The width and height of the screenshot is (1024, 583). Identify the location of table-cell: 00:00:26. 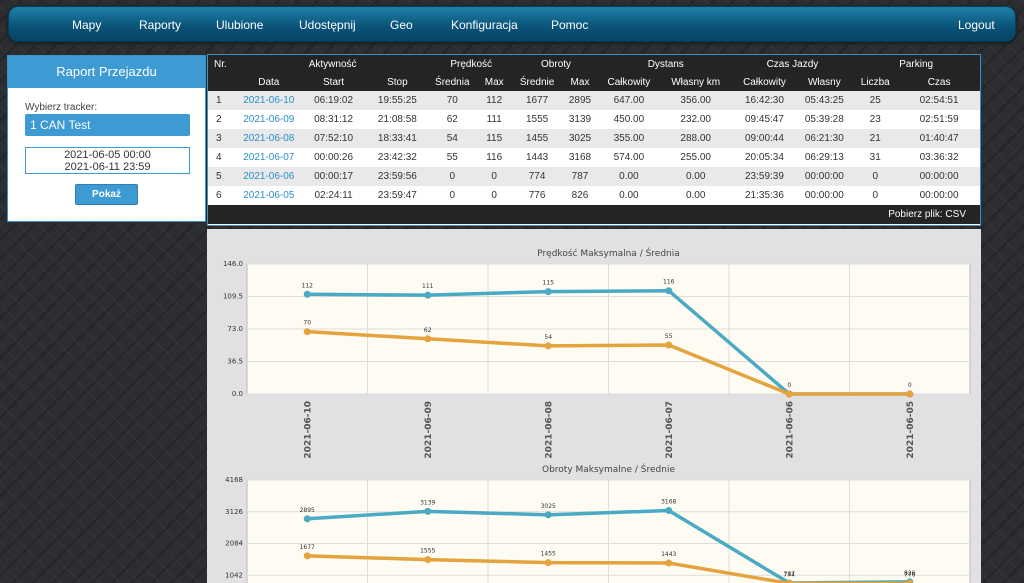
(333, 157).